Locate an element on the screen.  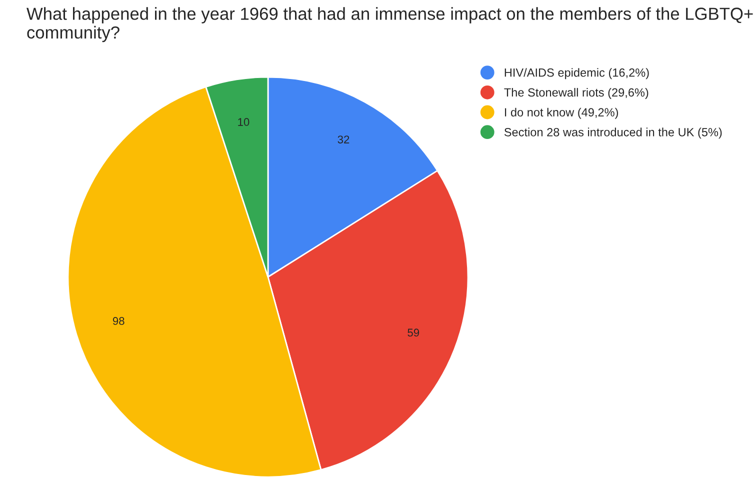
chart-title: What happened in the year 1969 that had an immense impact on the members of the LGBTQ+ community? is located at coordinates (389, 24).